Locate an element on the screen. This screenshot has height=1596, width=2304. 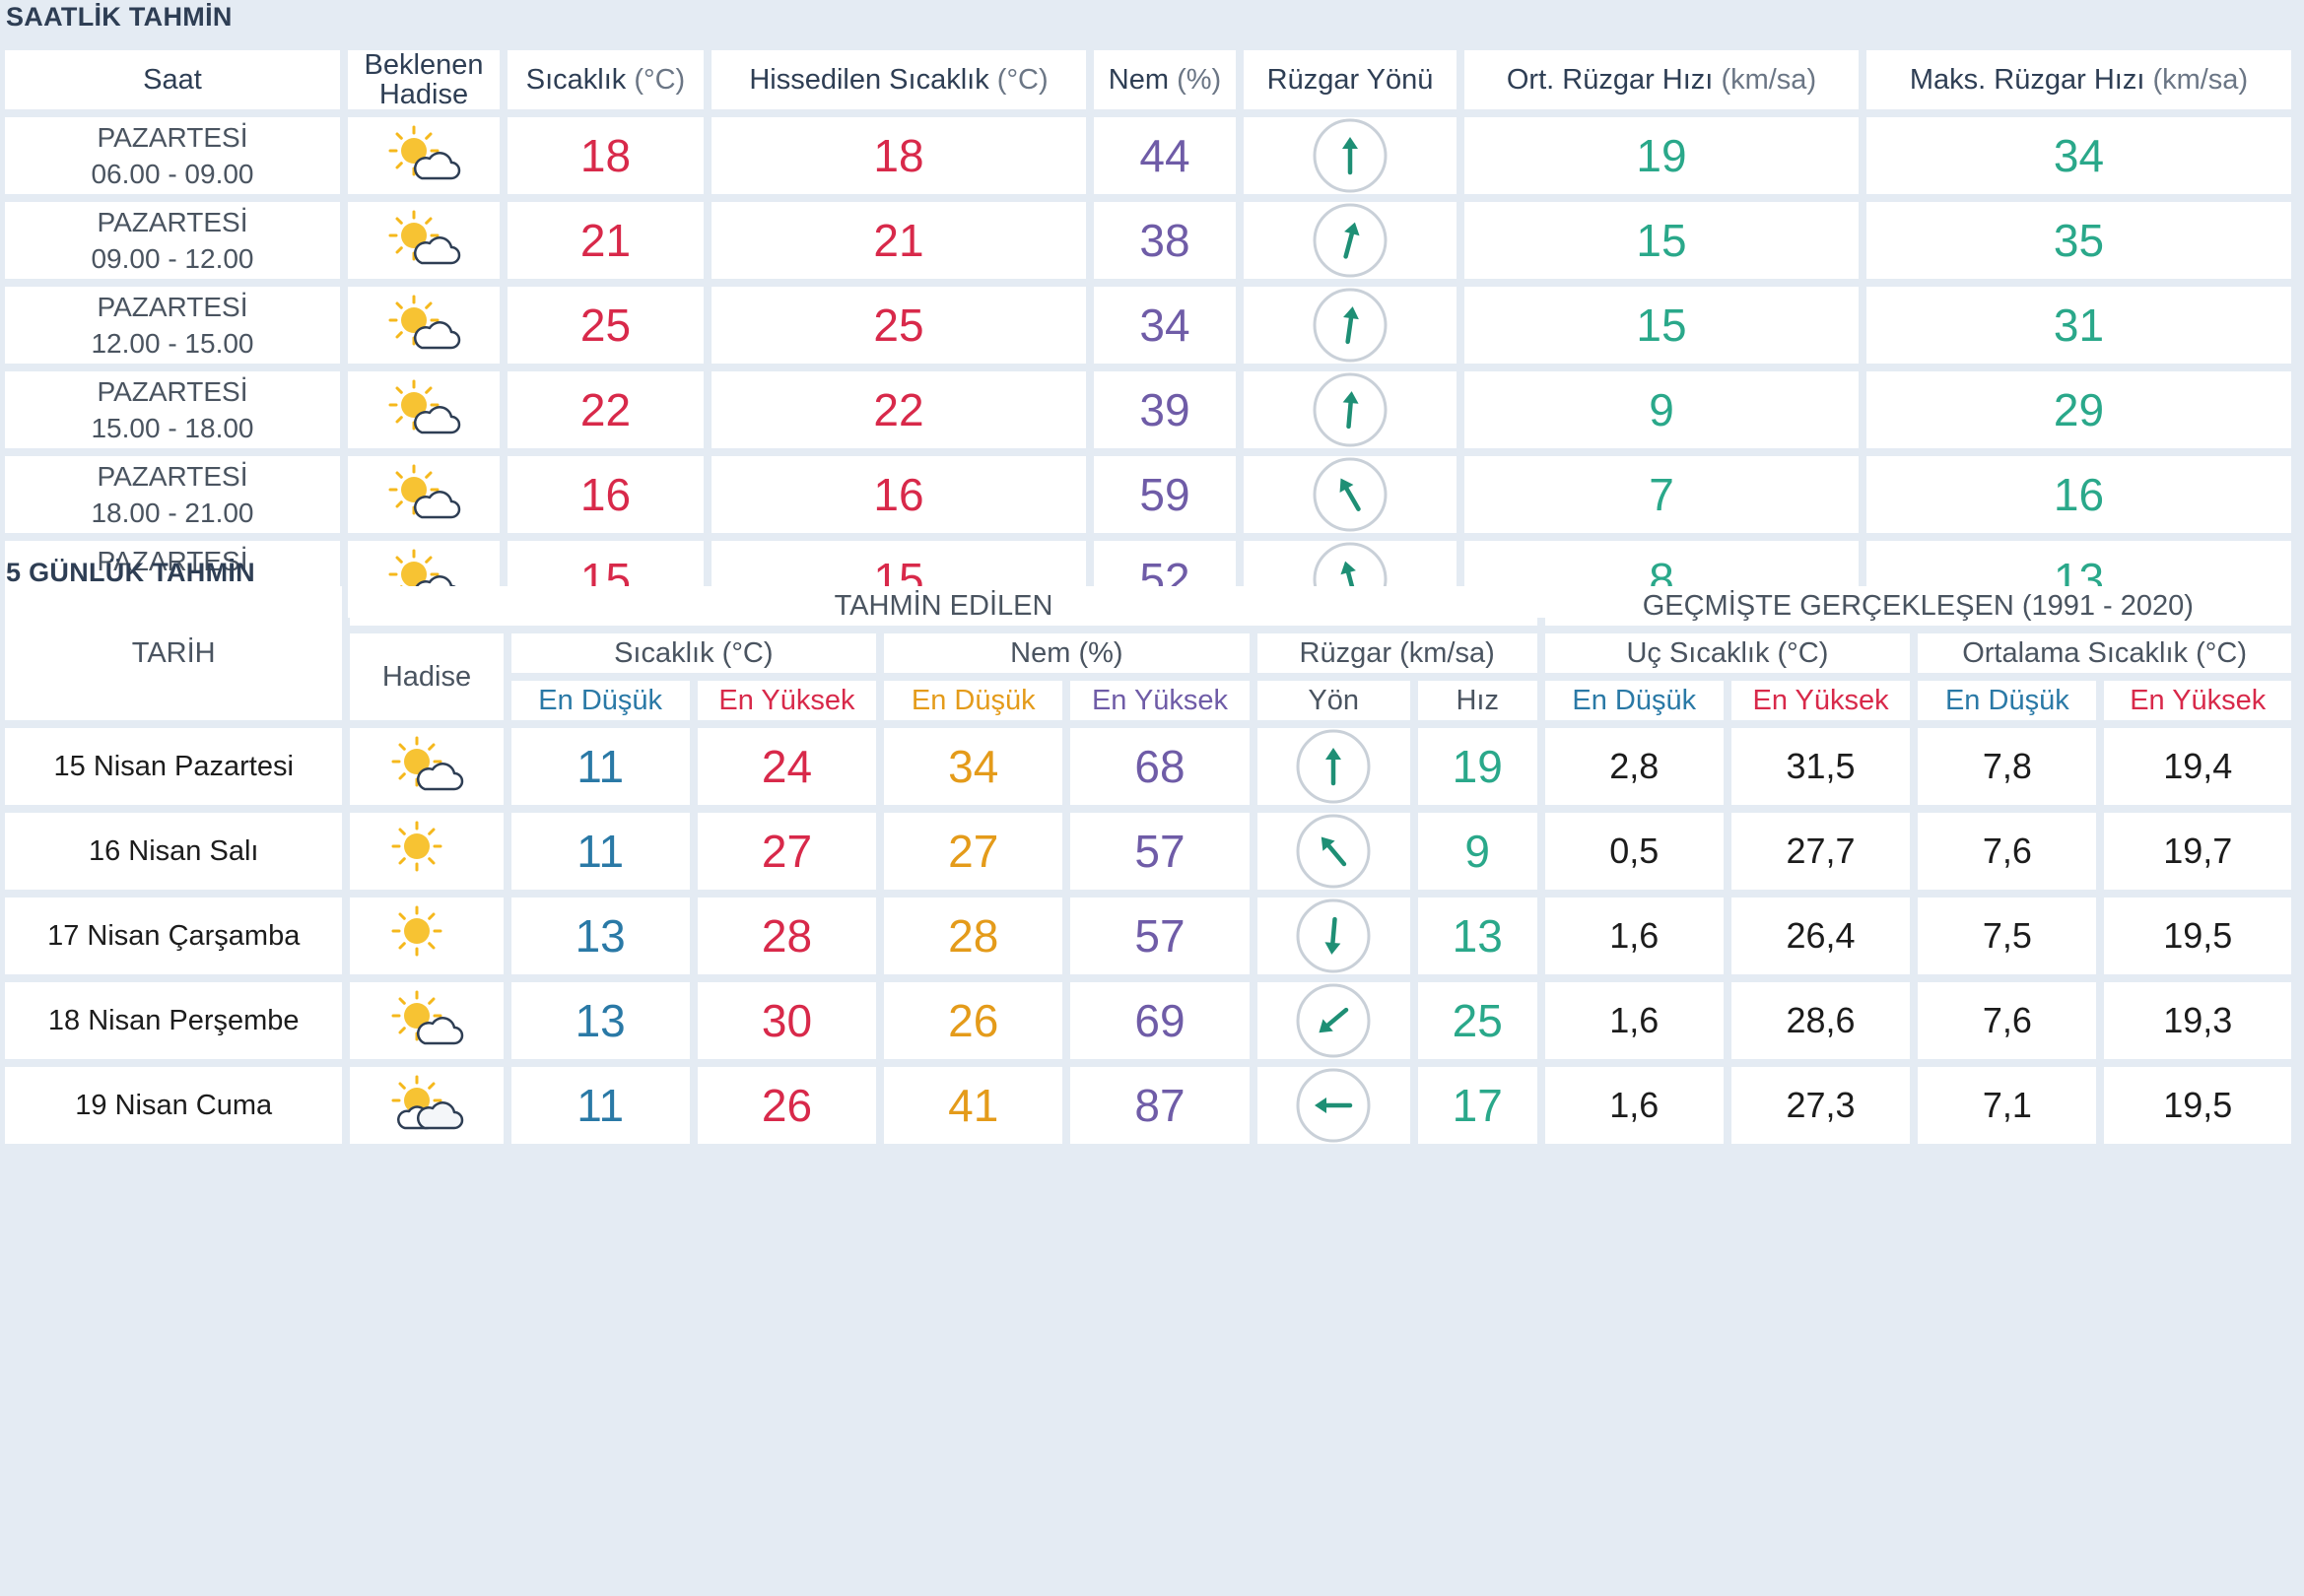
average-max-value: 19,5 is located at coordinates (2197, 1105).